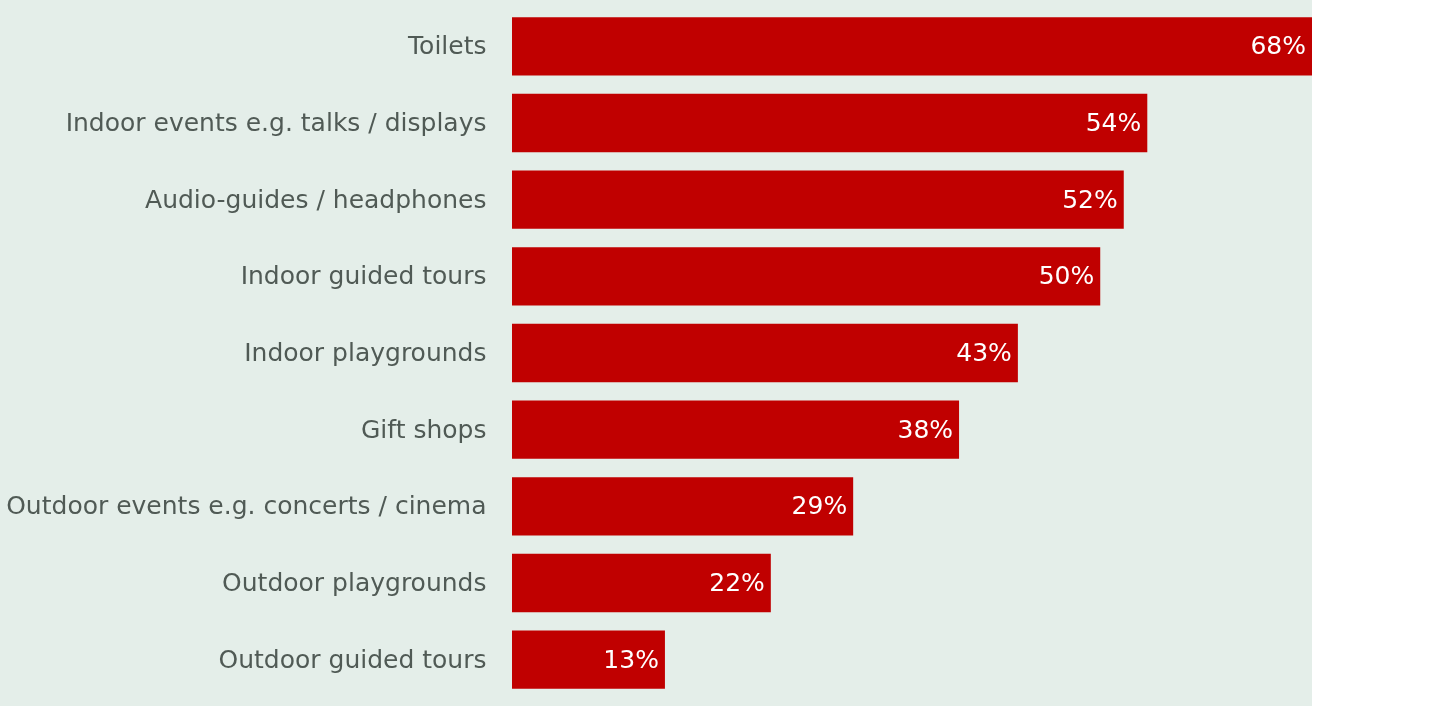 Image resolution: width=1440 pixels, height=726 pixels. I want to click on y-tick-label: Audio-guides / headphones, so click(316, 199).